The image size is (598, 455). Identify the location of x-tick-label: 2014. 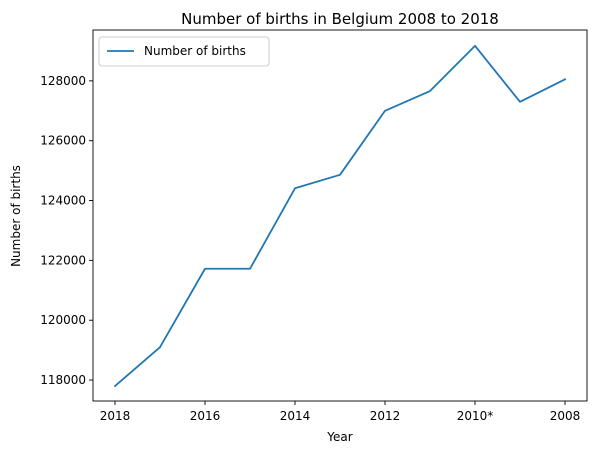
(295, 416).